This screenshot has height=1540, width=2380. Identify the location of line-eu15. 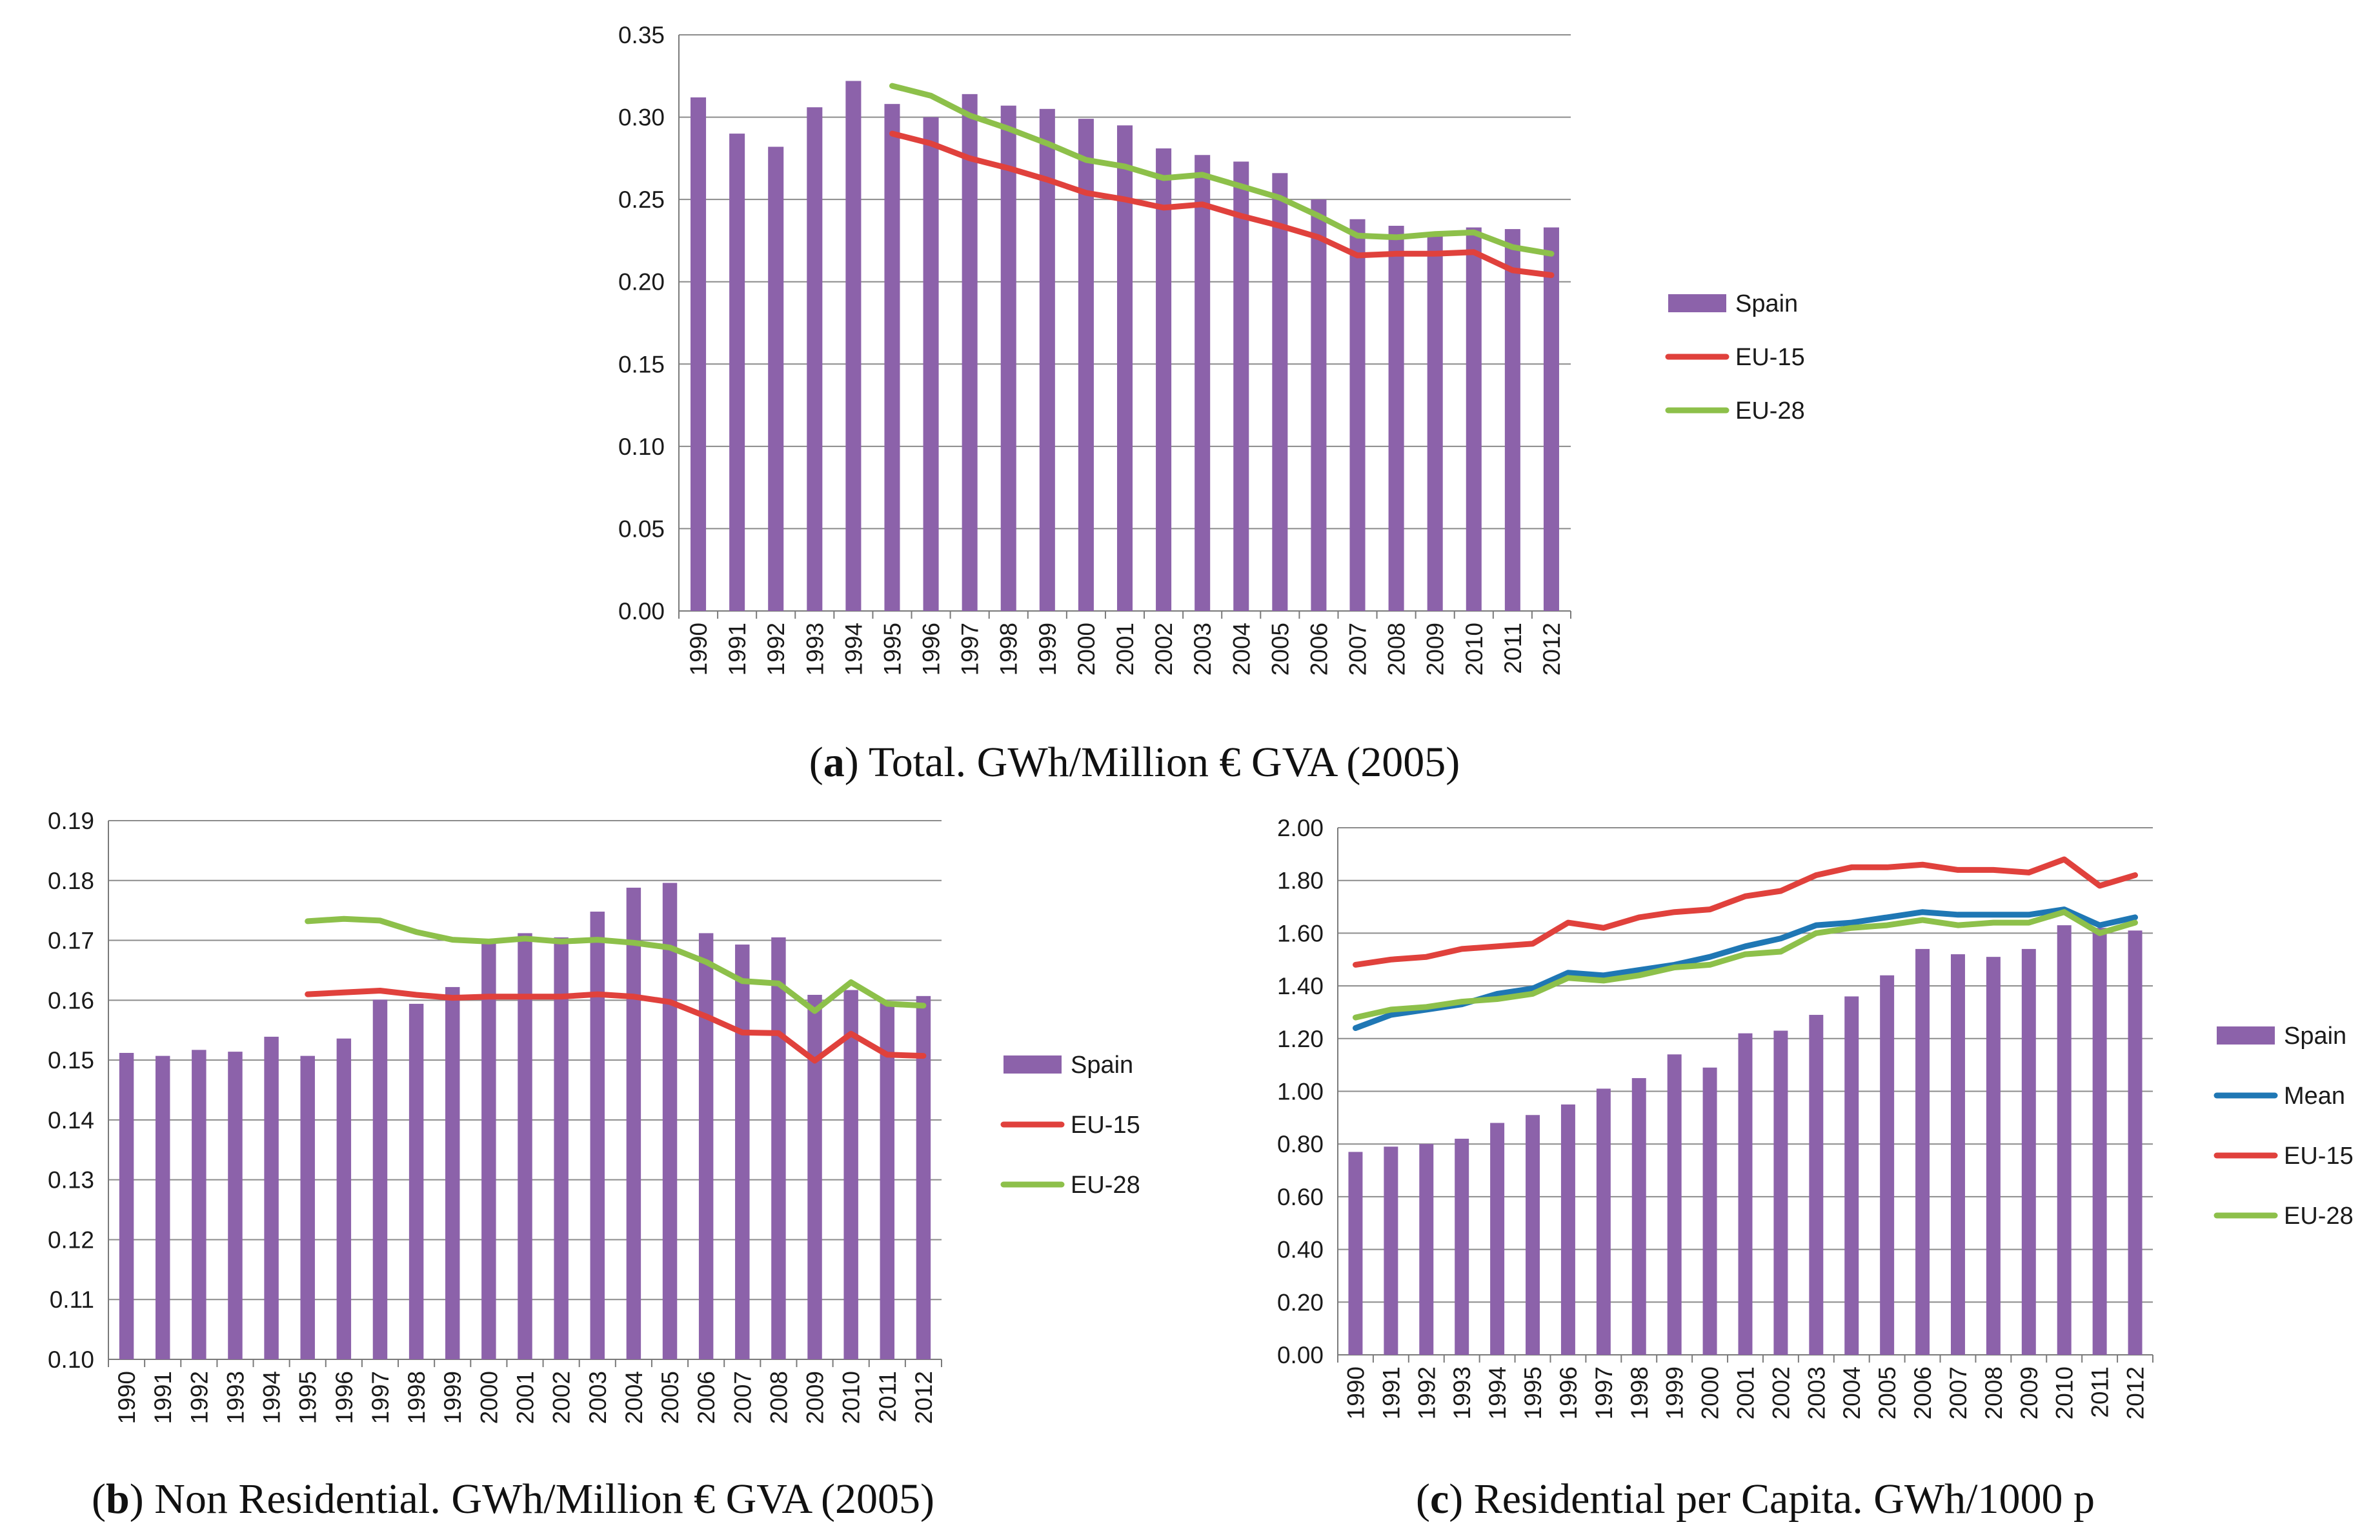
(616, 1026).